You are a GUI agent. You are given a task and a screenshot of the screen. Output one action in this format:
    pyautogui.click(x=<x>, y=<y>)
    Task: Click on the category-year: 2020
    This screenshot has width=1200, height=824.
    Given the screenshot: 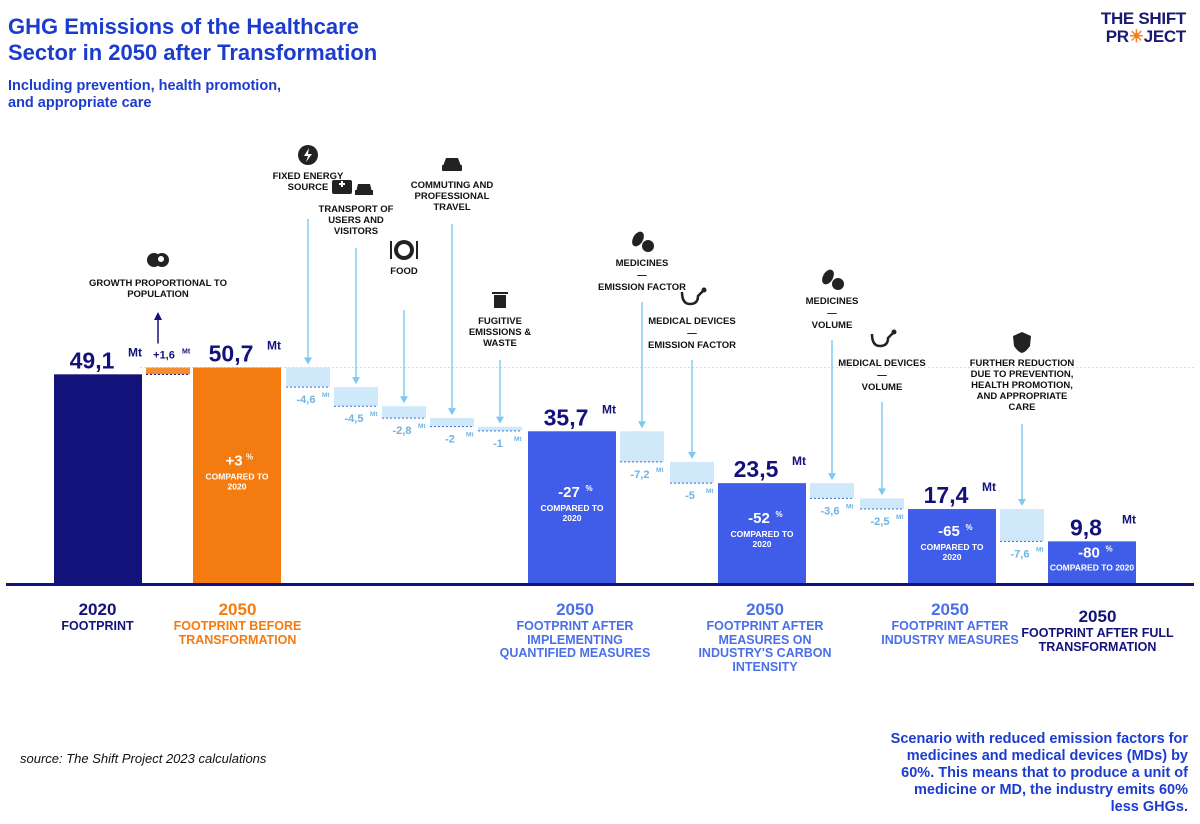 What is the action you would take?
    pyautogui.click(x=97, y=609)
    